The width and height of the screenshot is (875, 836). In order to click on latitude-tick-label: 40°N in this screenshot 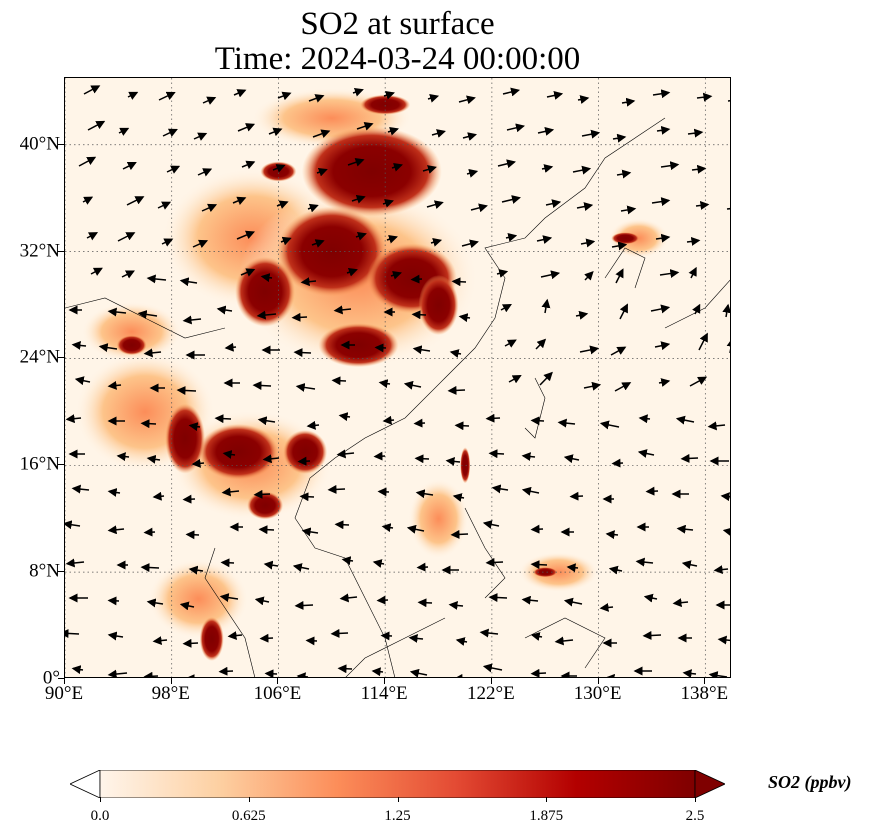, I will do `click(39, 144)`.